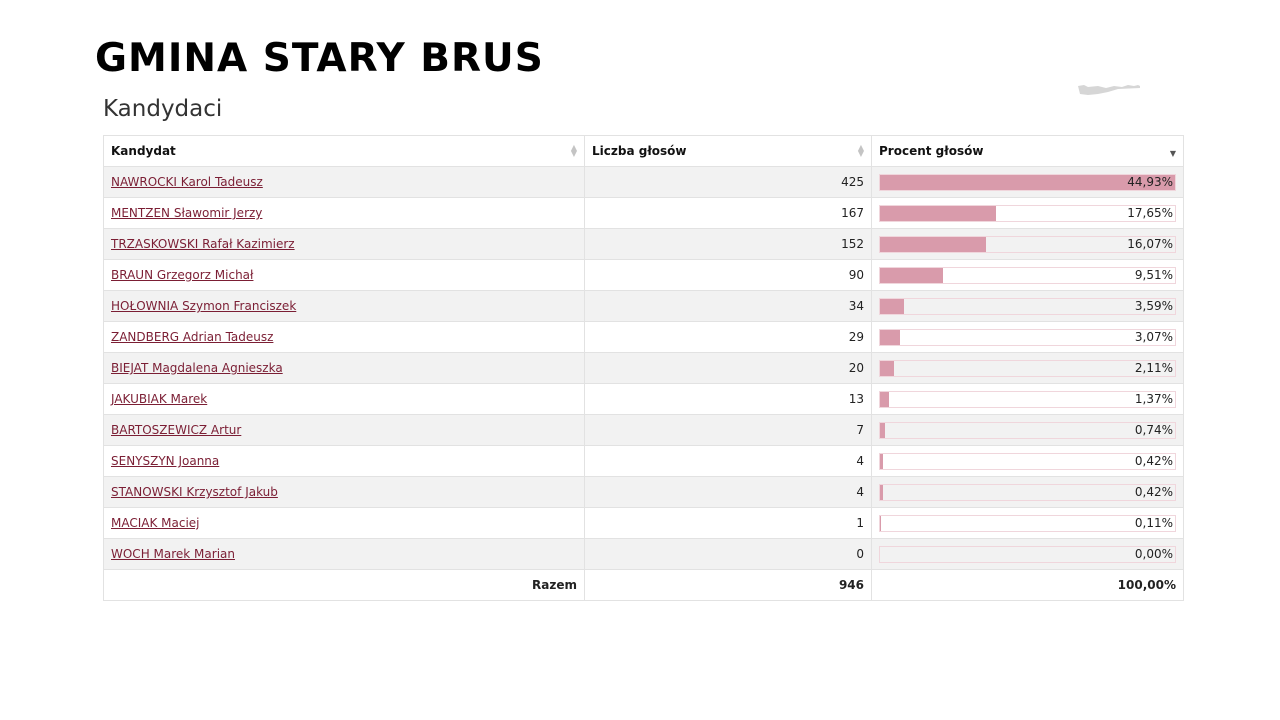 This screenshot has height=720, width=1280. Describe the element at coordinates (728, 275) in the screenshot. I see `votes-cell: 90` at that location.